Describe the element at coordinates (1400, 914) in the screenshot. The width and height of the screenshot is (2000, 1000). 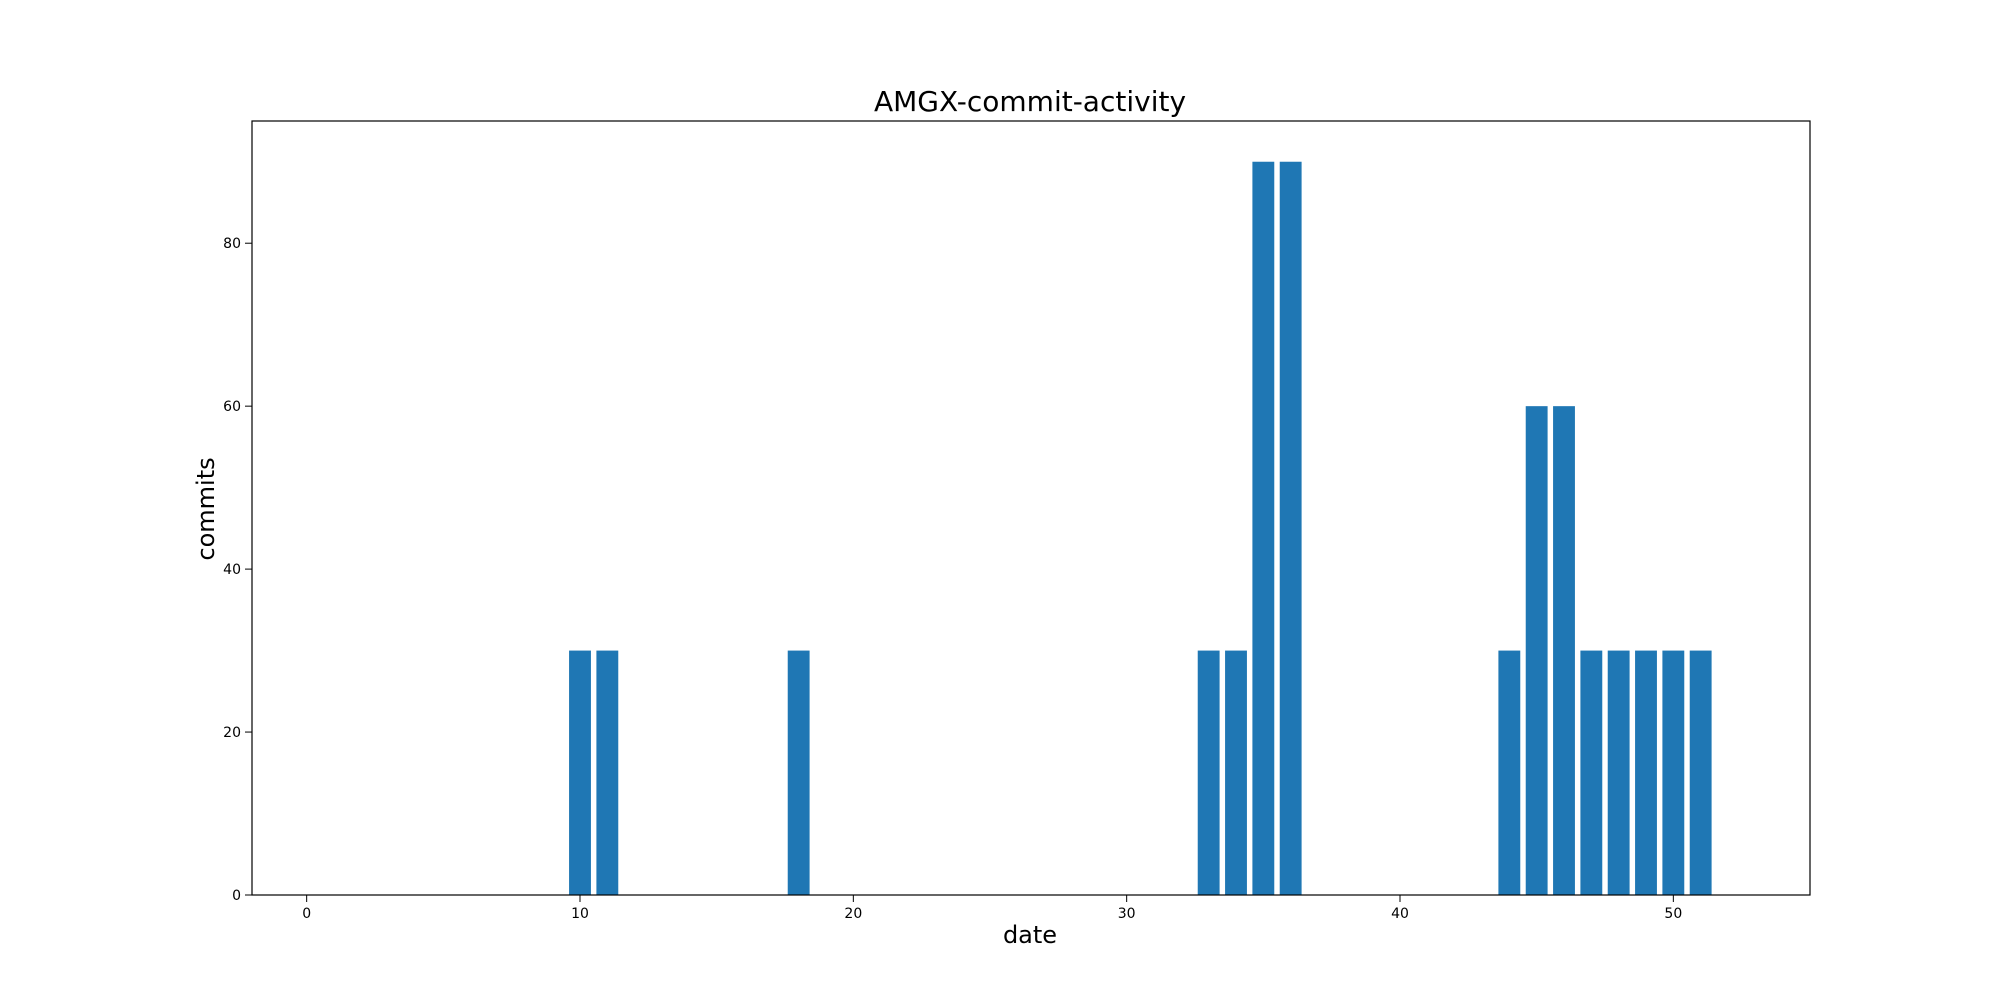
I see `x-tick-label: 40` at that location.